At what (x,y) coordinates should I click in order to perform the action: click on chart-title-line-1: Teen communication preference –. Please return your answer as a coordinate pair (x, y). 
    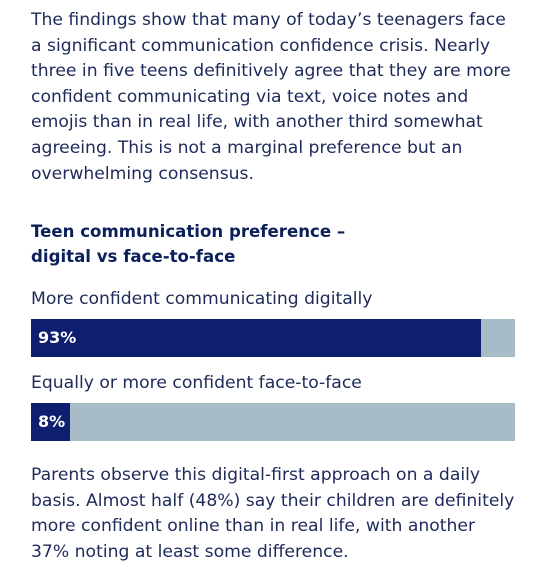
    Looking at the image, I should click on (188, 232).